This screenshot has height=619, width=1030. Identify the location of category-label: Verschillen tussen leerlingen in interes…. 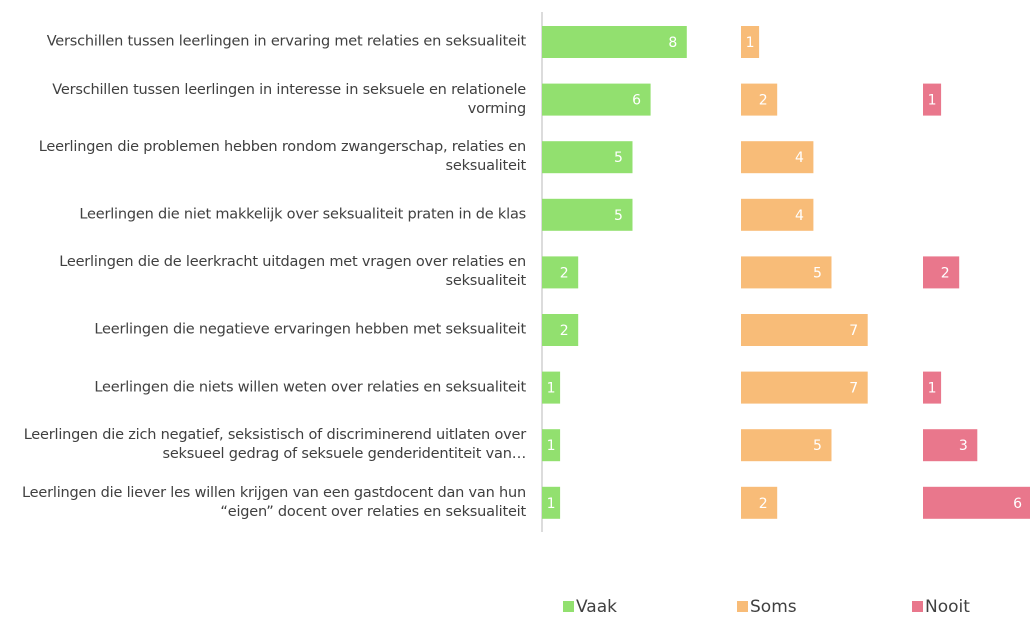
(289, 99).